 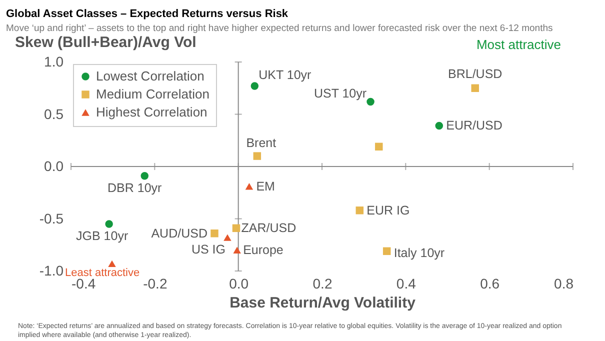 I want to click on y-tick-label: 1.0, so click(x=54, y=62).